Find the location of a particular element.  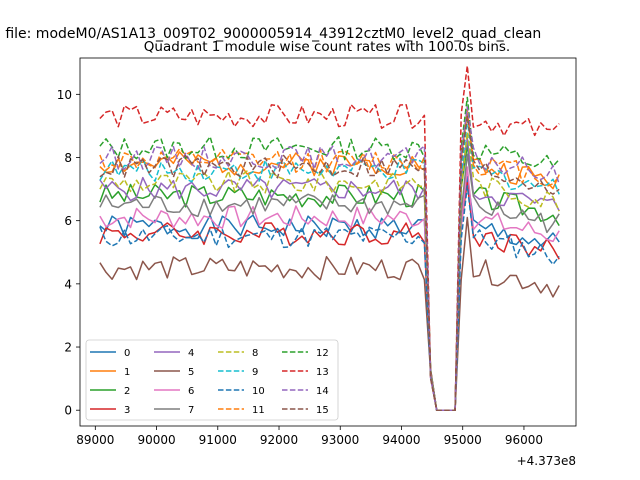

legend-label-15: 15 is located at coordinates (322, 410).